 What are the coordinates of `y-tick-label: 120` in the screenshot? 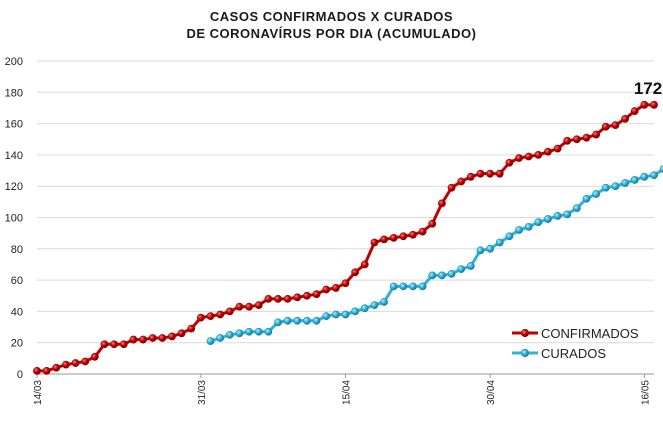 It's located at (14, 187).